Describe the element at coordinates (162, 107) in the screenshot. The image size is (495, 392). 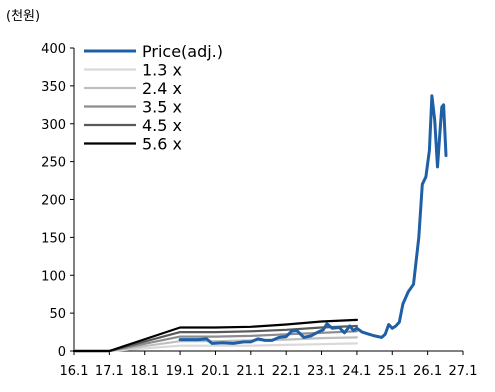
I see `legend-label: 3.5 x` at that location.